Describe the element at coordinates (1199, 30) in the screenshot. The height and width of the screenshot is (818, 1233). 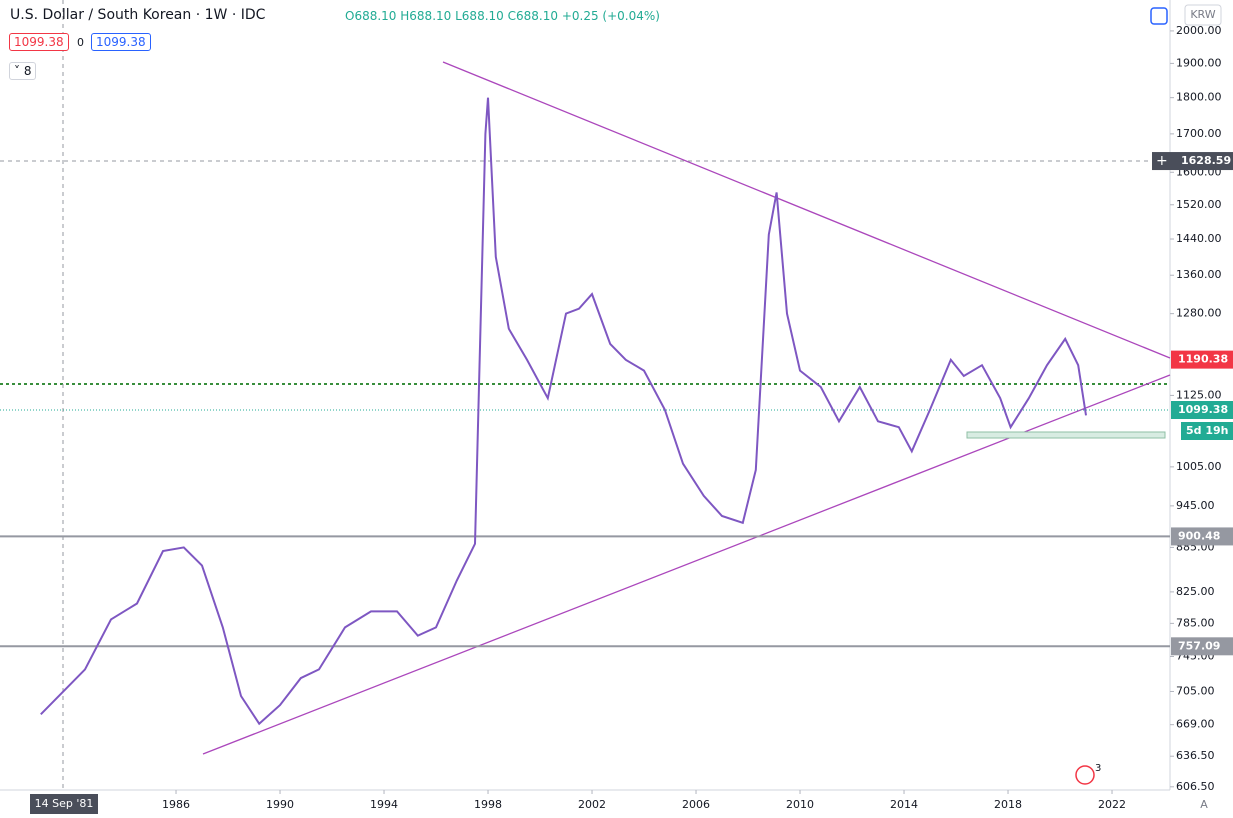
I see `y-tick-label: 2000.00` at that location.